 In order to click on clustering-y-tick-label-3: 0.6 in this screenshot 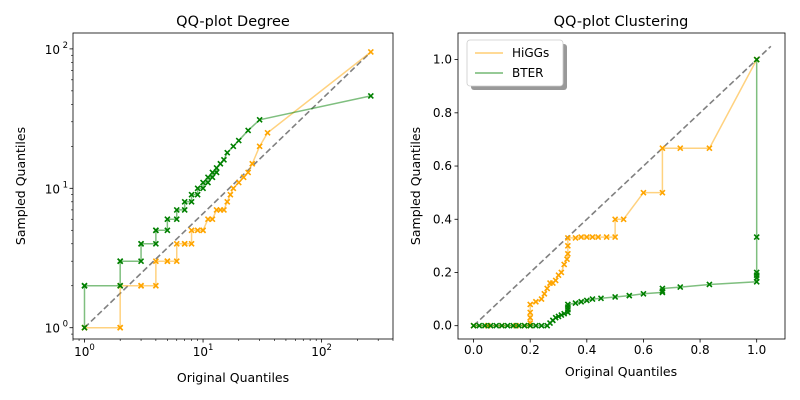, I will do `click(442, 166)`.